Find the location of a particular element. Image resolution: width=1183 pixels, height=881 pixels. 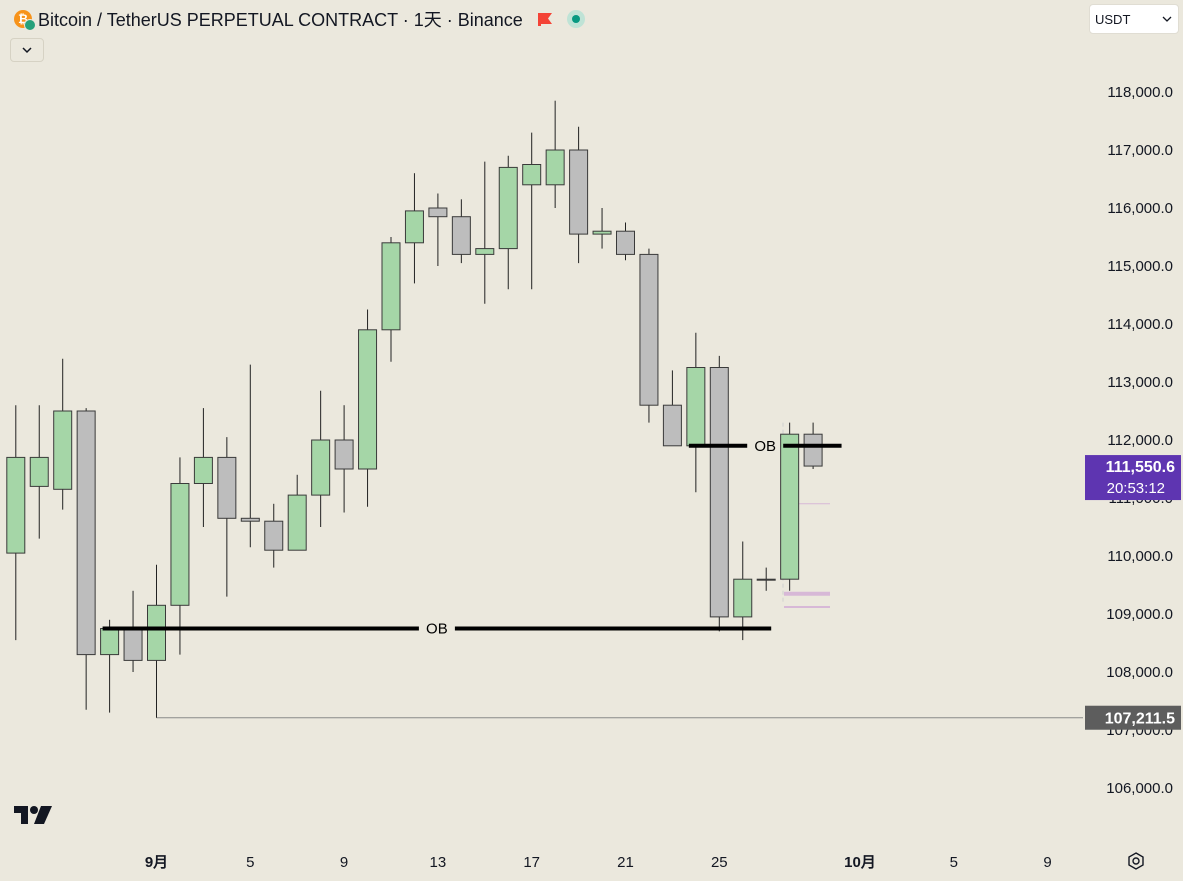

price-tick-label: 115,000.0 is located at coordinates (1140, 266).